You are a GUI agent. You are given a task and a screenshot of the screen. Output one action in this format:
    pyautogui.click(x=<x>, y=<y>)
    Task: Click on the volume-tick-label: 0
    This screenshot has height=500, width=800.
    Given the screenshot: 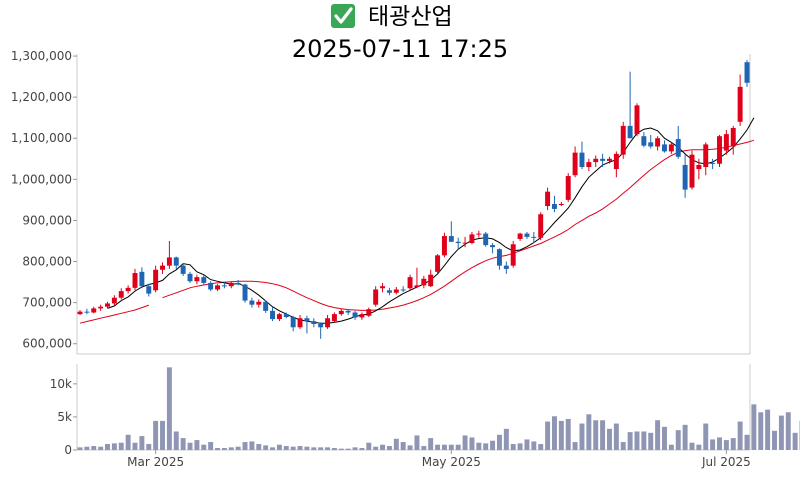 What is the action you would take?
    pyautogui.click(x=68, y=450)
    